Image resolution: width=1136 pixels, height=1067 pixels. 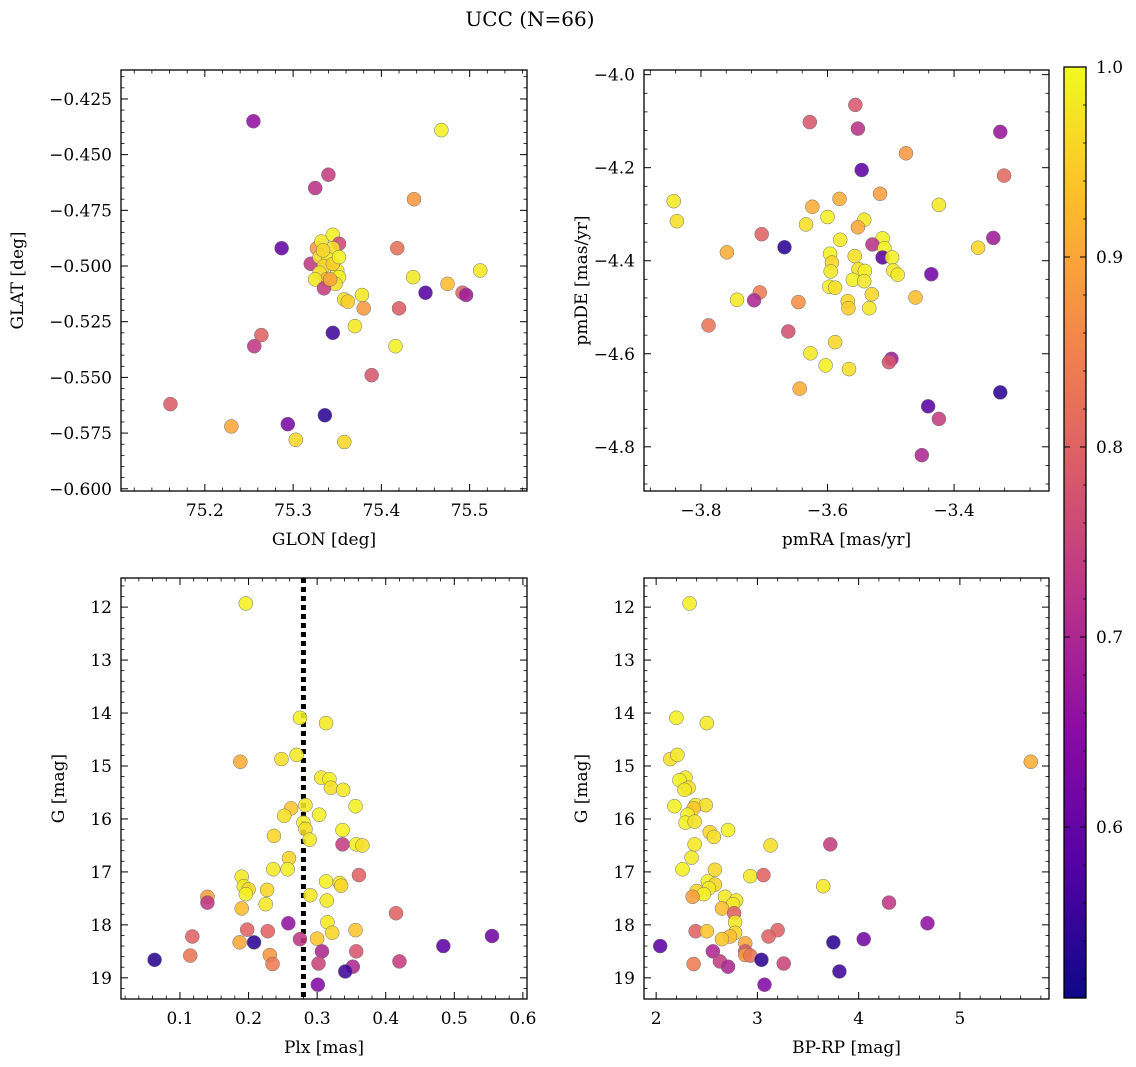 I want to click on y-tick-label: 15, so click(x=101, y=767).